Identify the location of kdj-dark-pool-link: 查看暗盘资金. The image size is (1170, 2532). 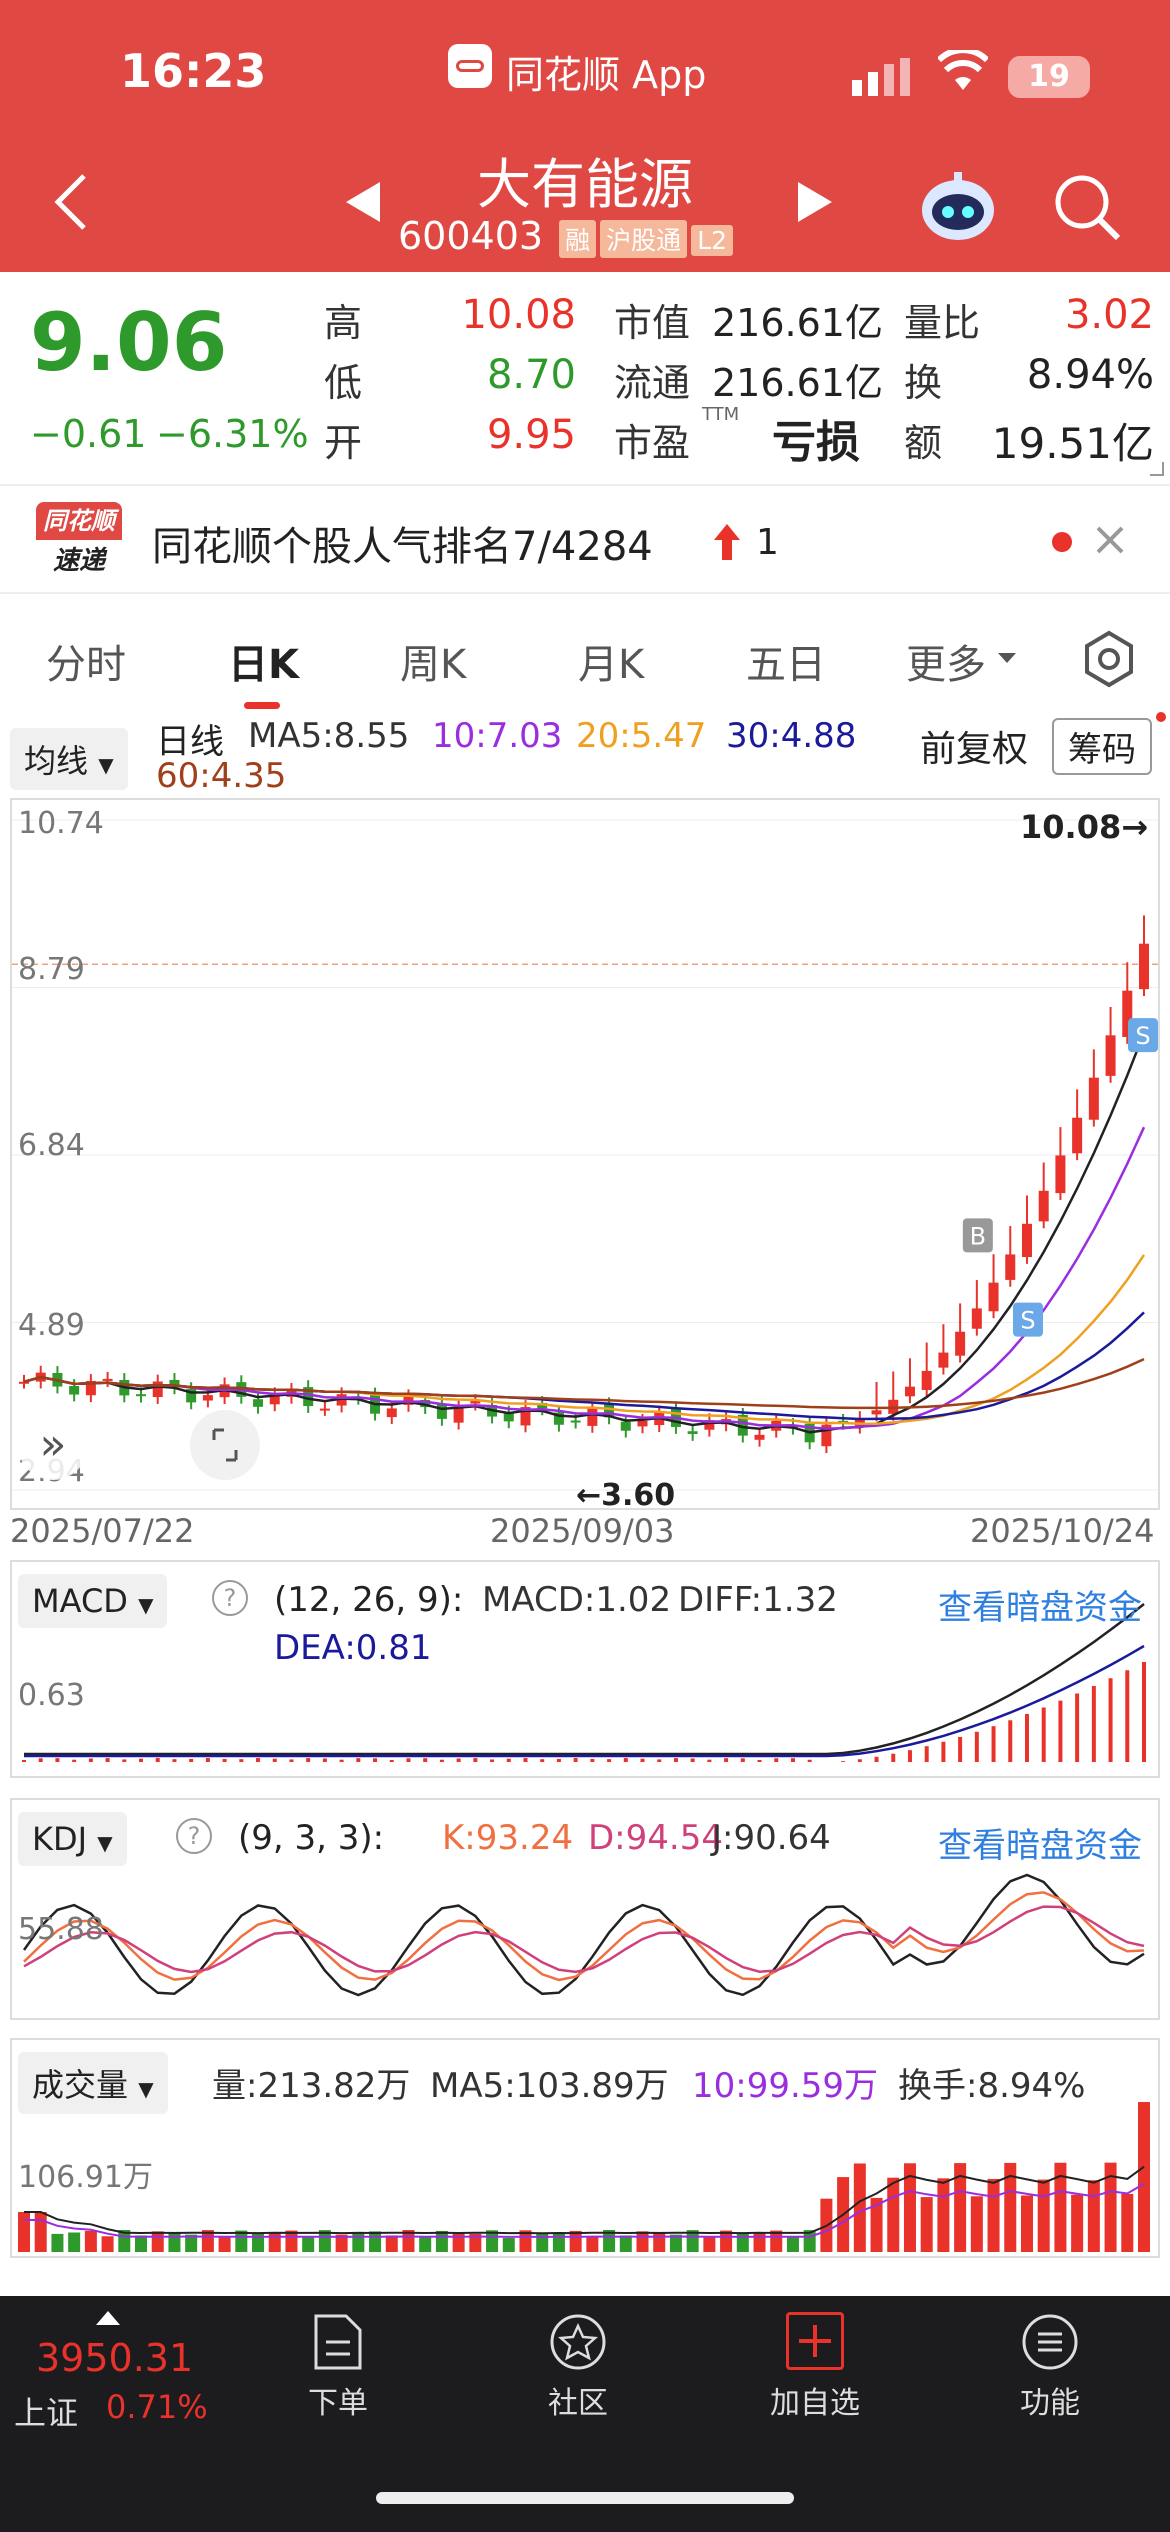
(1040, 1846).